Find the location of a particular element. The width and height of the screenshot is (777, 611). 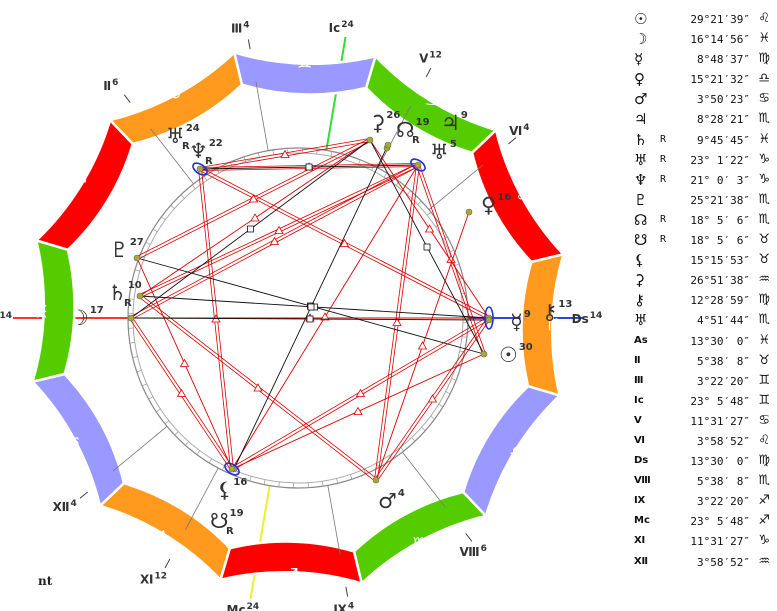

sign-glyph: ♎ is located at coordinates (516, 453).